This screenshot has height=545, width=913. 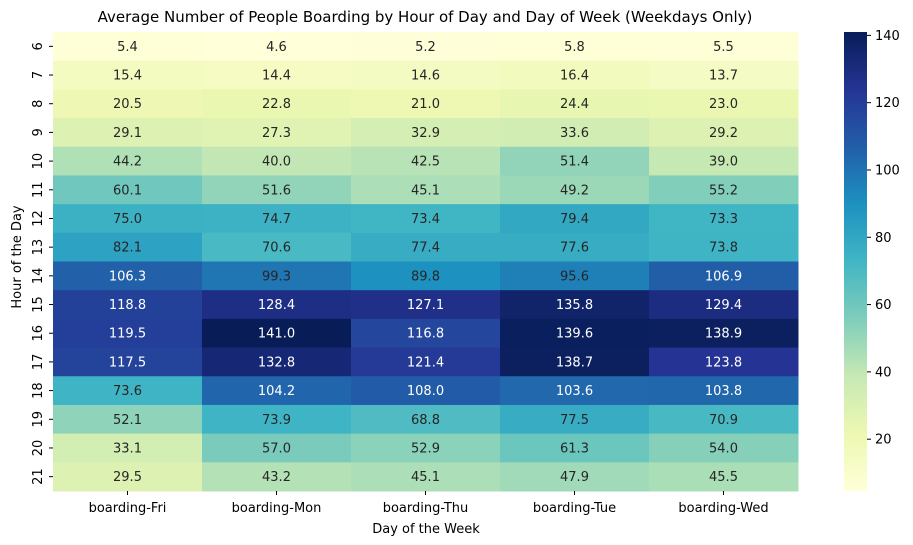 What do you see at coordinates (723, 508) in the screenshot?
I see `x-tick-label: boarding-Wed` at bounding box center [723, 508].